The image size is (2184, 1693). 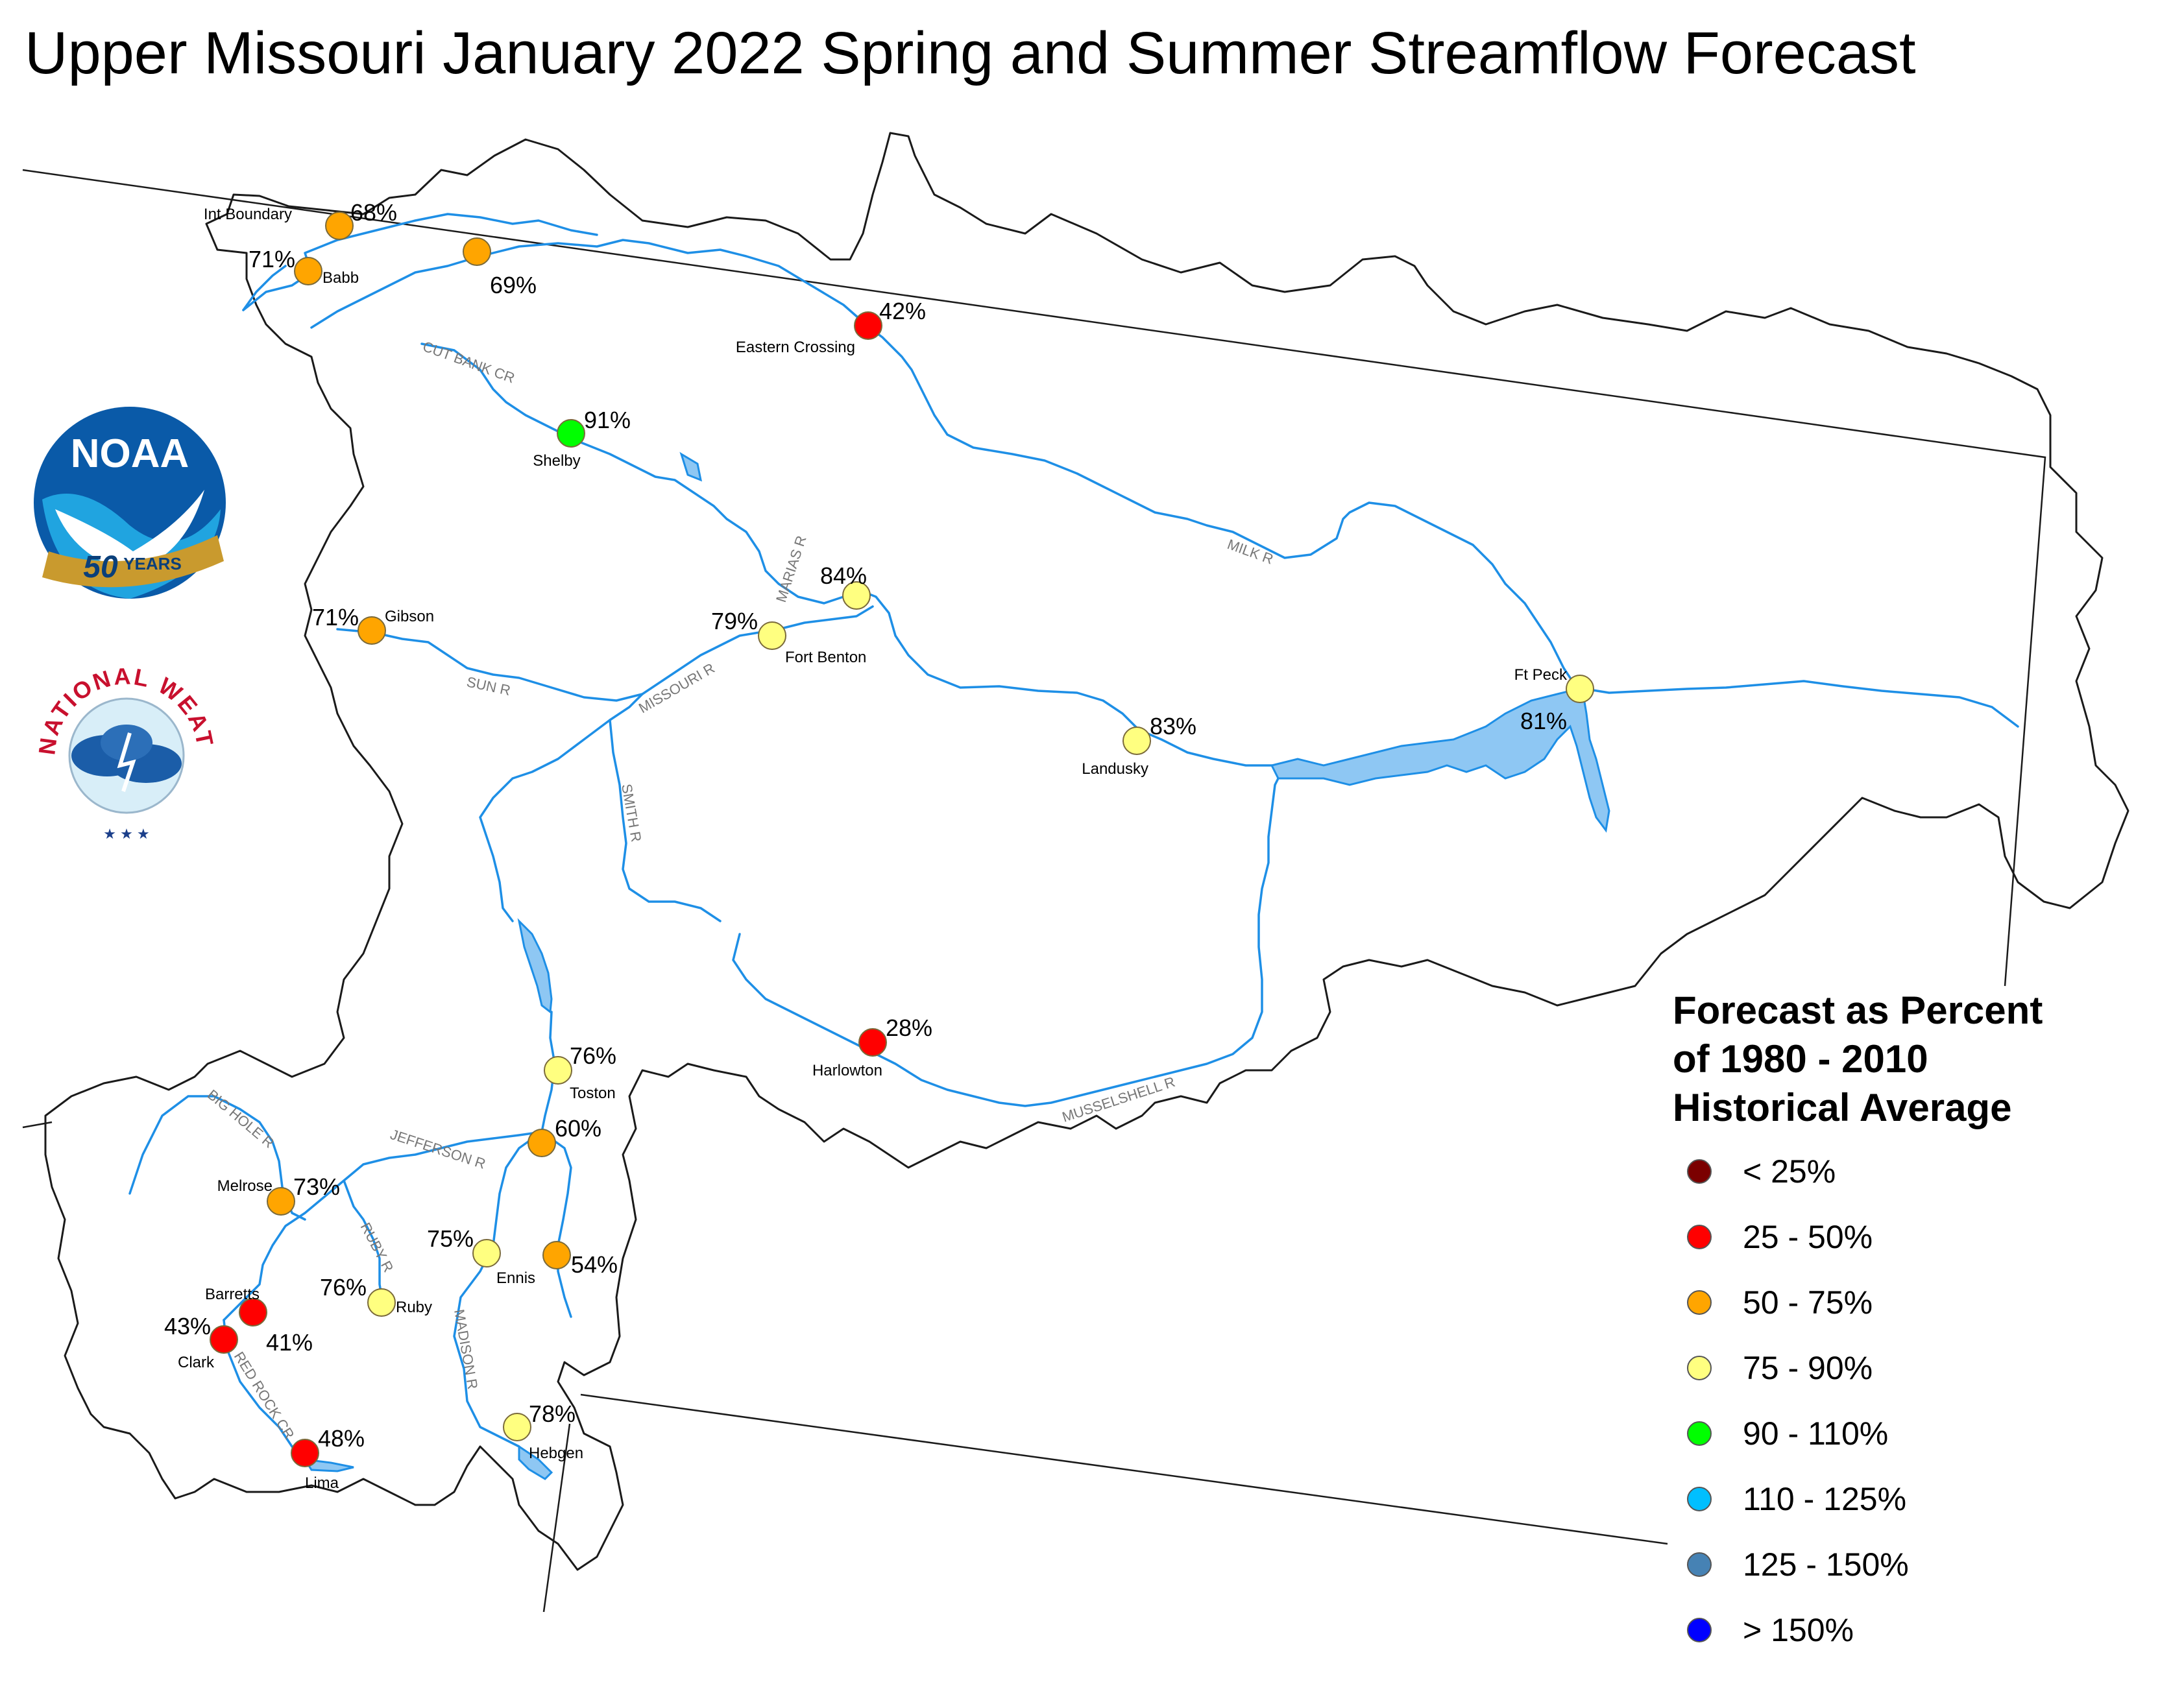 I want to click on st-mary-river, so click(x=420, y=262).